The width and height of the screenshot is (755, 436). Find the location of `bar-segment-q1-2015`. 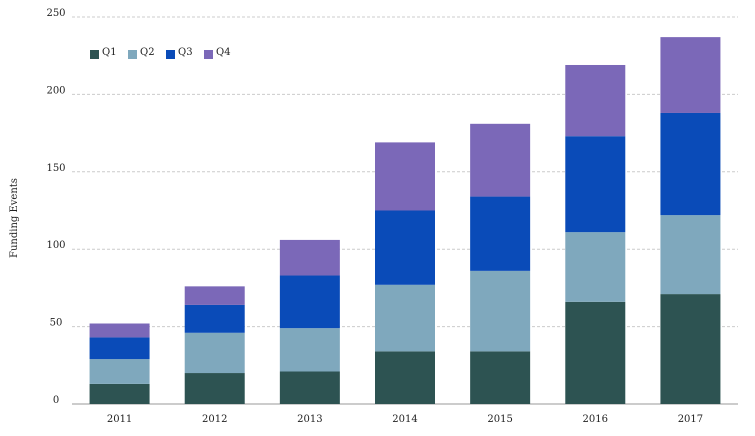

bar-segment-q1-2015 is located at coordinates (500, 377).